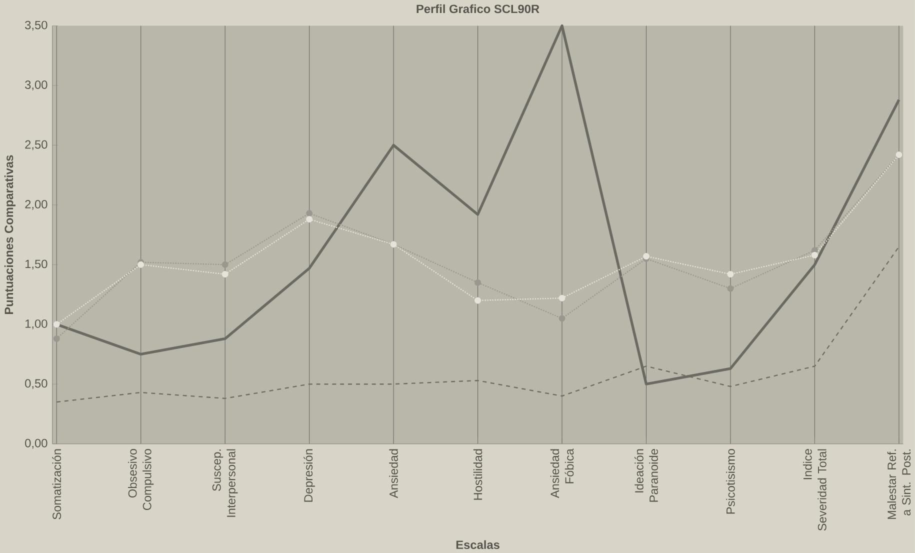 Image resolution: width=915 pixels, height=553 pixels. Describe the element at coordinates (141, 479) in the screenshot. I see `x-tick-label: Obsesivo Compulsivo` at that location.